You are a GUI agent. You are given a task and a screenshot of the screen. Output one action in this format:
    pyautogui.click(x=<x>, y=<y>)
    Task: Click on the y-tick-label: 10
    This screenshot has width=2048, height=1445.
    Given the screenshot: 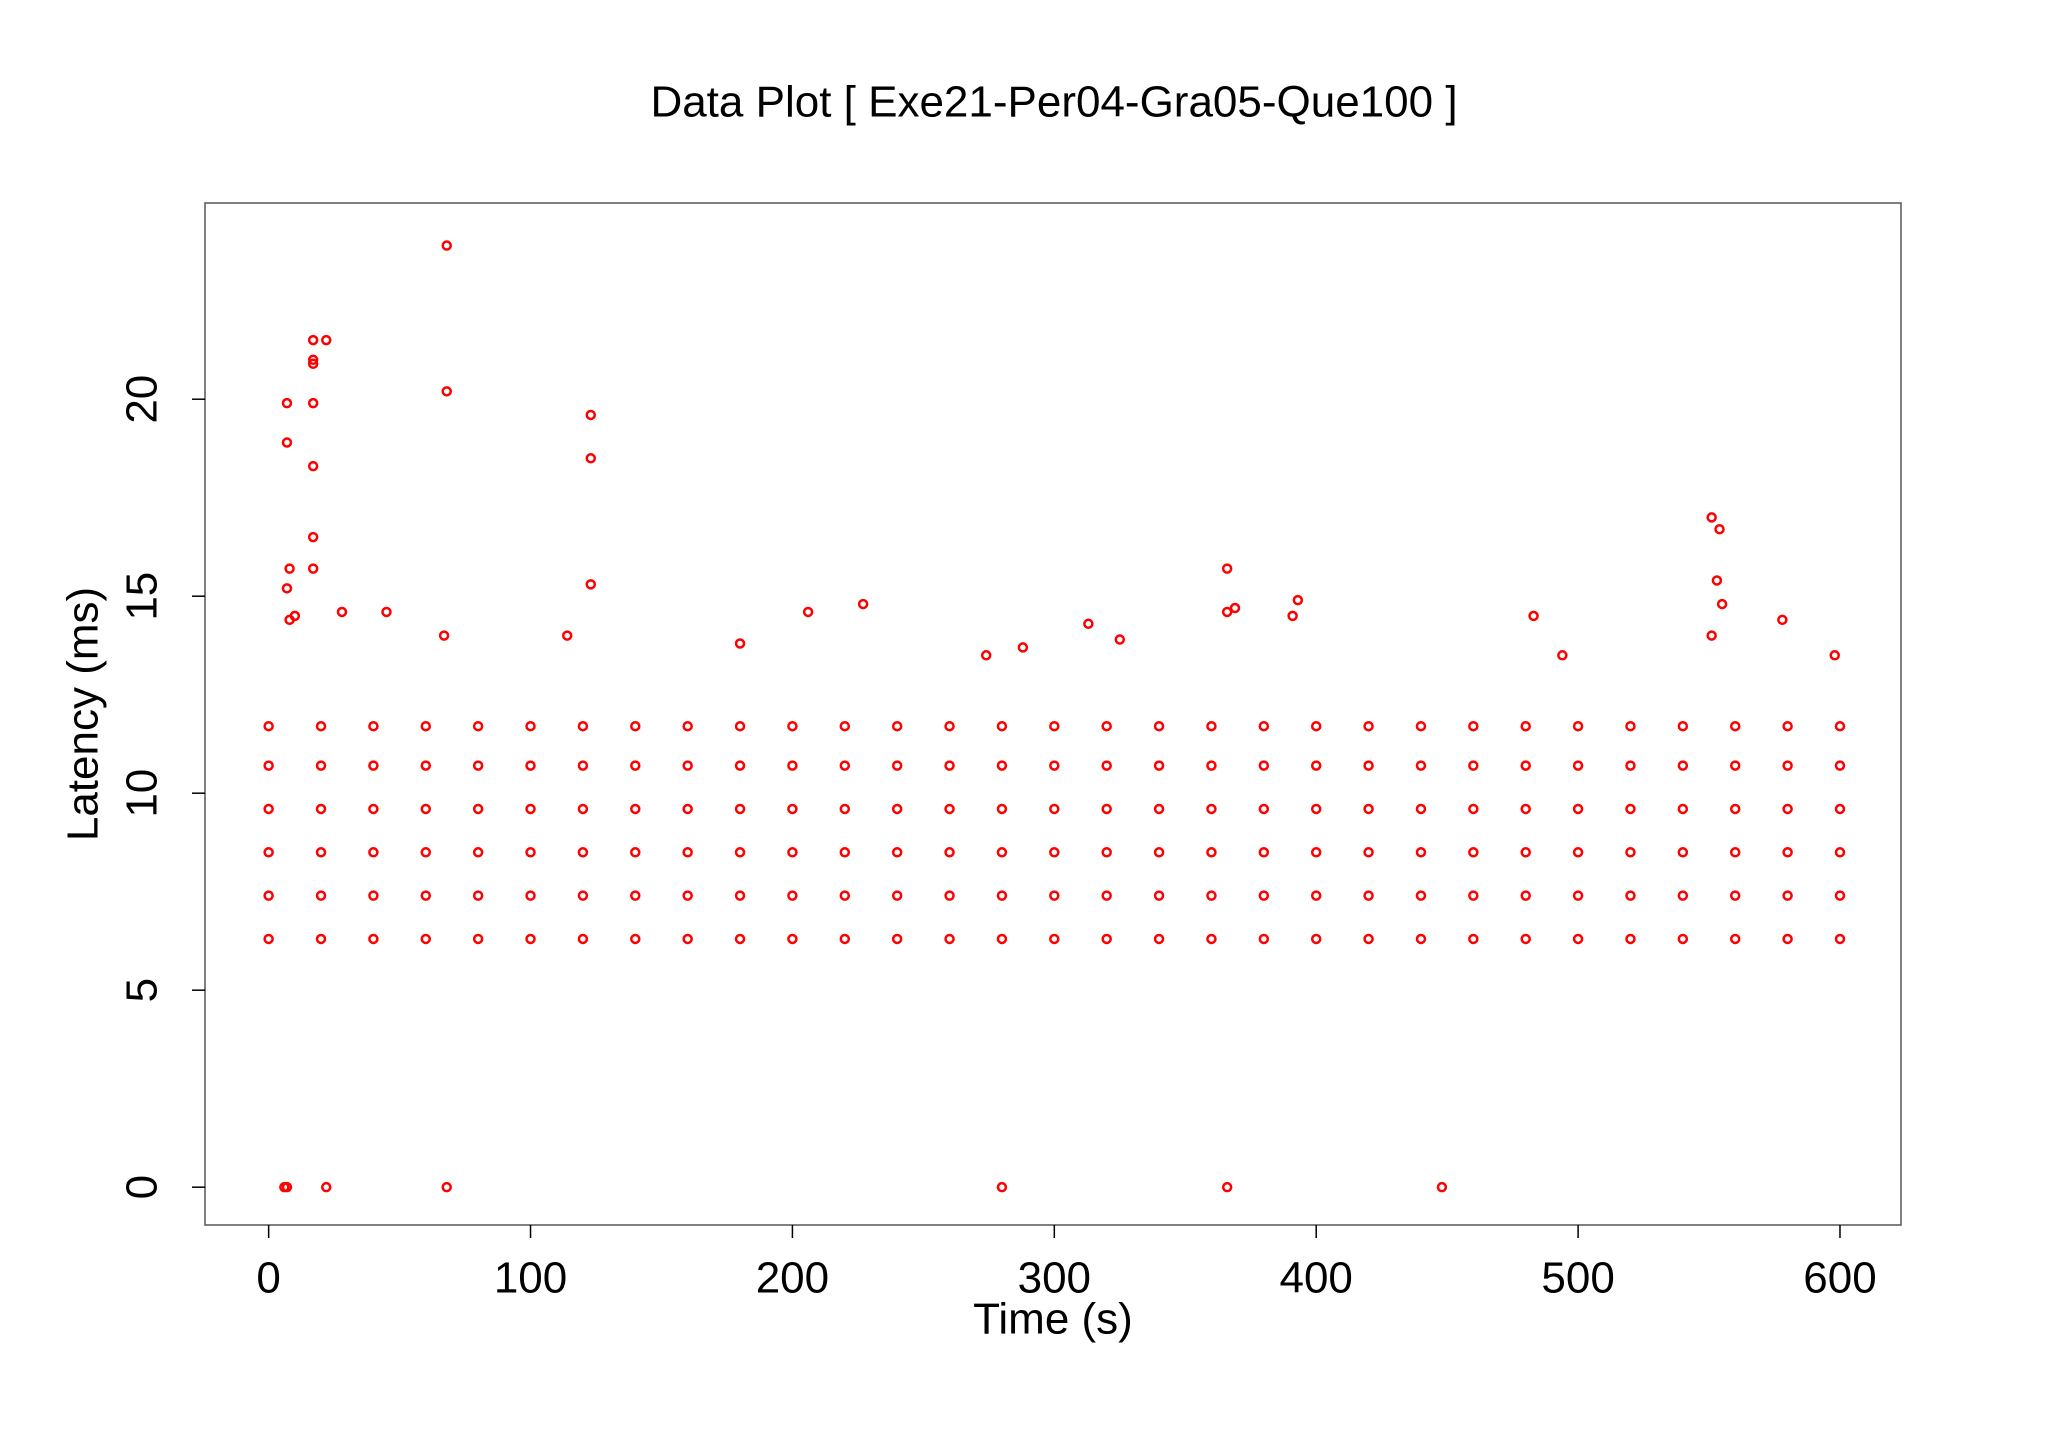 What is the action you would take?
    pyautogui.click(x=142, y=793)
    